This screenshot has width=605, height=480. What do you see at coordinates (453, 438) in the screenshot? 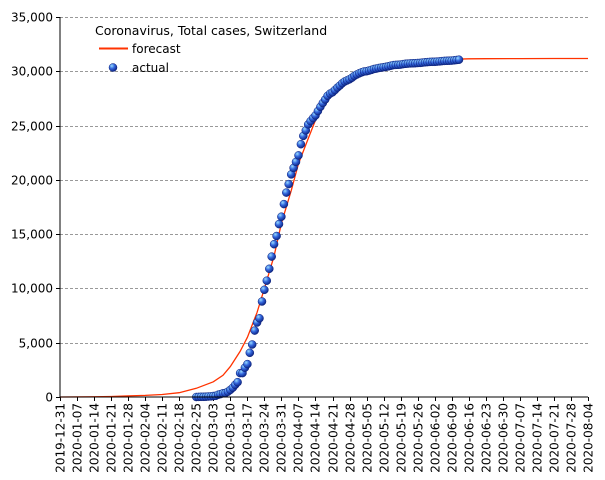
I see `x-tick-label: 2020-06-09` at bounding box center [453, 438].